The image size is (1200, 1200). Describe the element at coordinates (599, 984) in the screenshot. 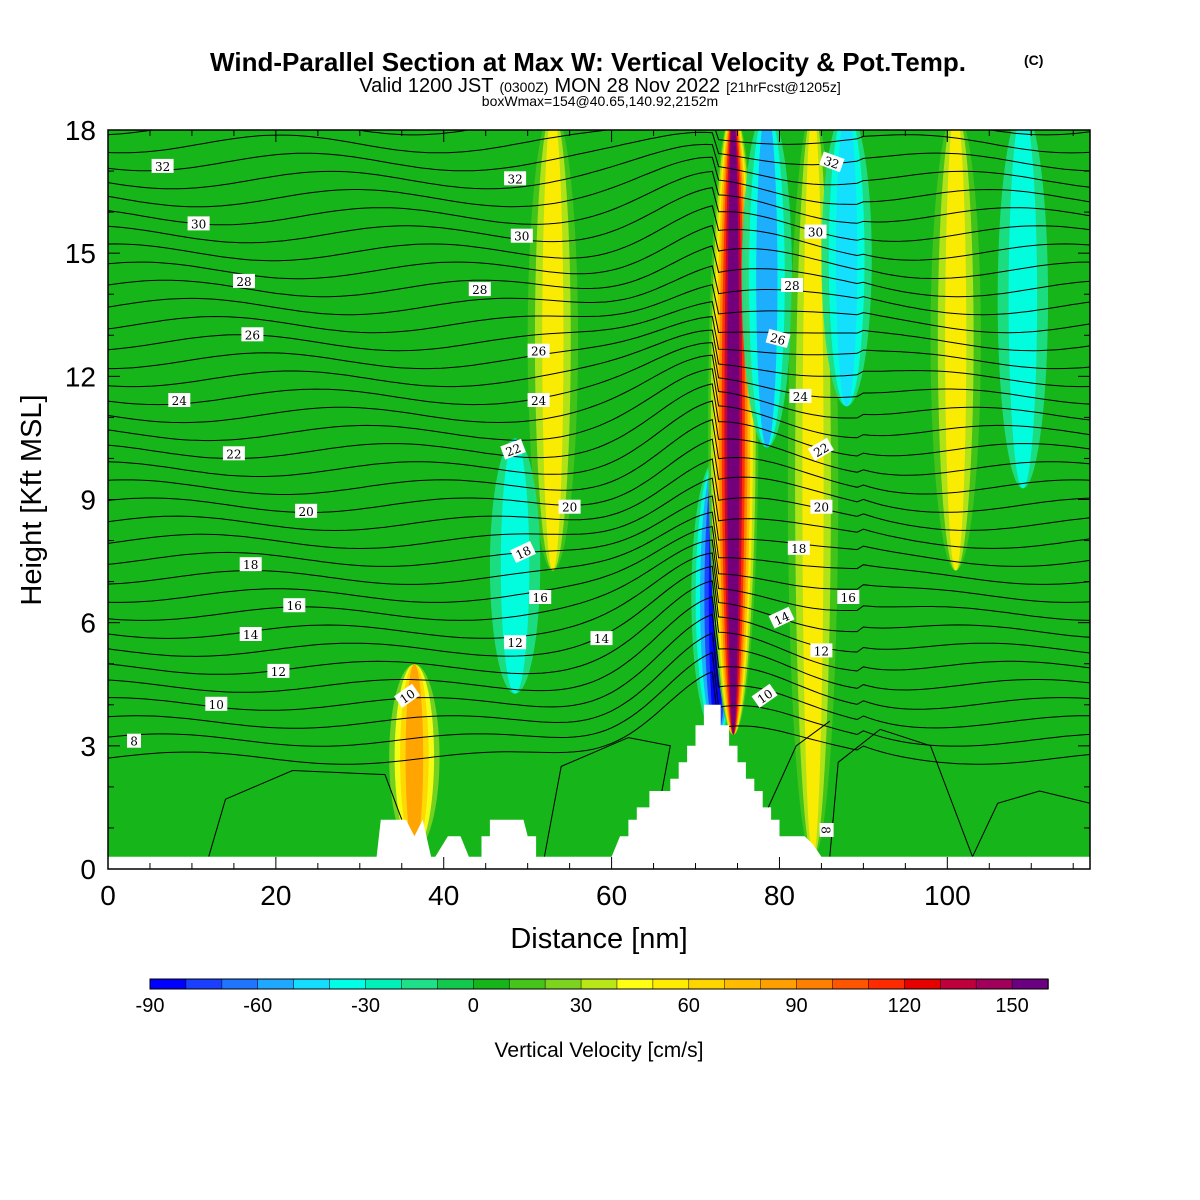

I see `colorbar-frame` at that location.